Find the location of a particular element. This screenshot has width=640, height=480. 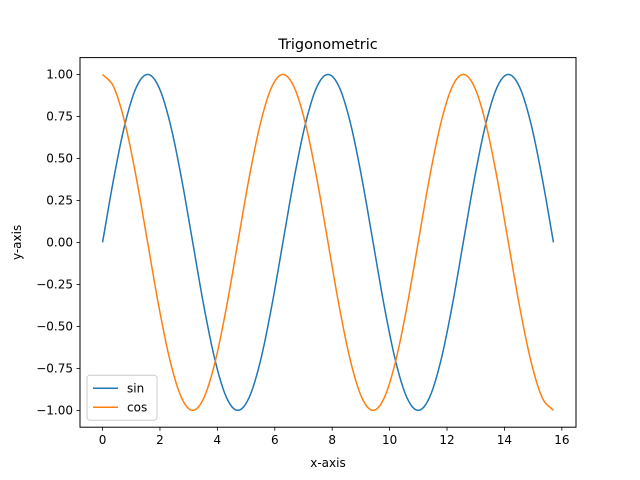

y-tick-label: −0.75 is located at coordinates (54, 369).